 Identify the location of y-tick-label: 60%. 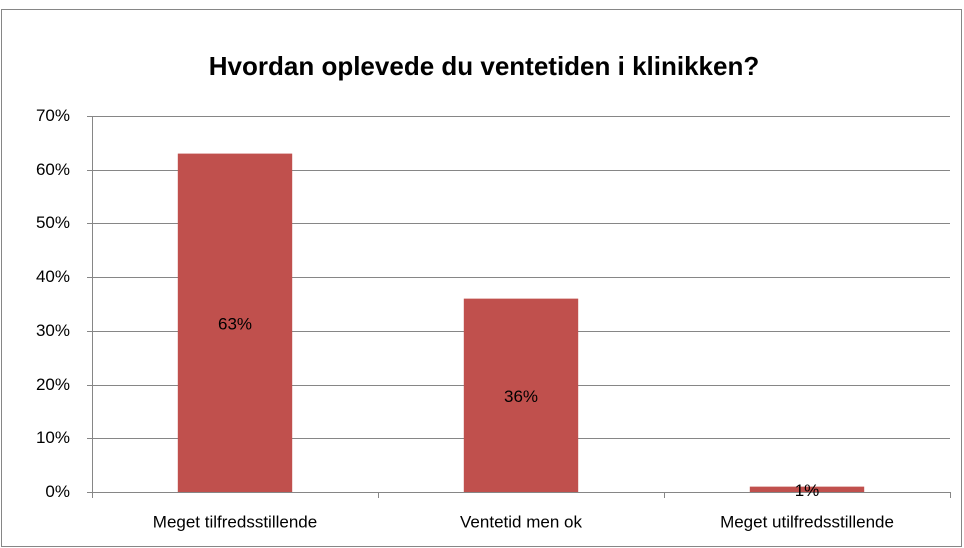
(53, 169).